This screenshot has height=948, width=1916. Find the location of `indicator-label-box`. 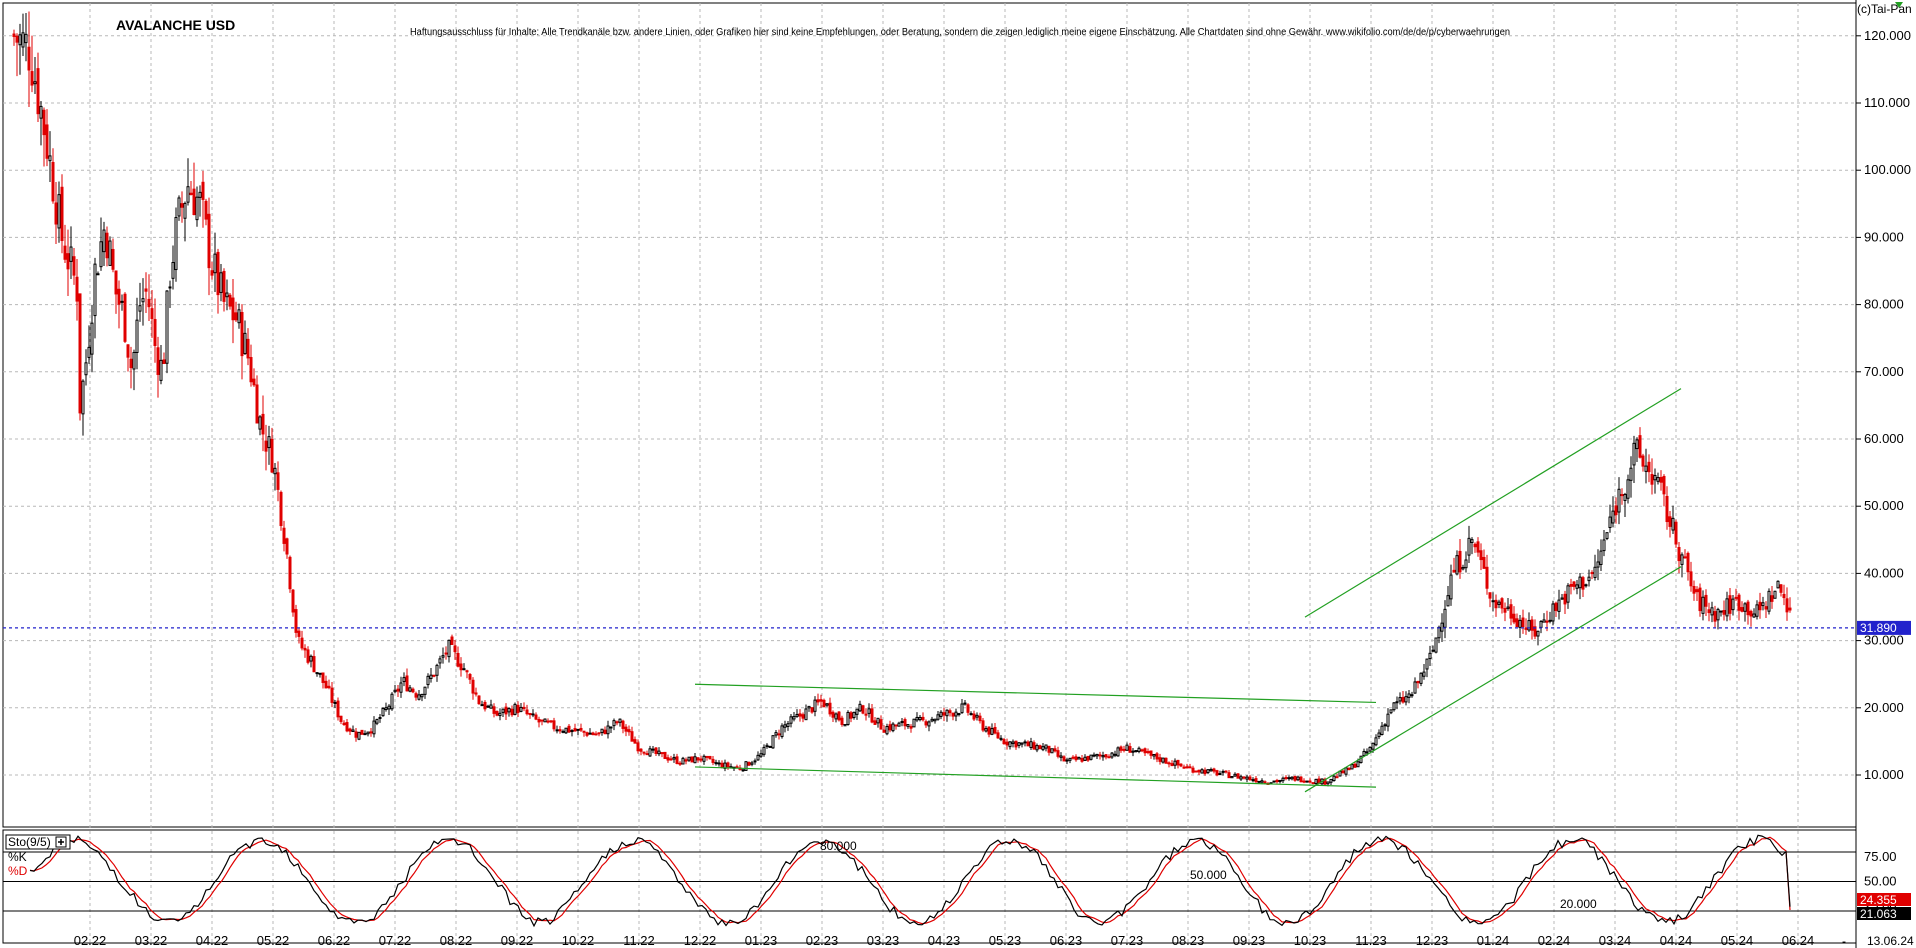

indicator-label-box is located at coordinates (38, 842).